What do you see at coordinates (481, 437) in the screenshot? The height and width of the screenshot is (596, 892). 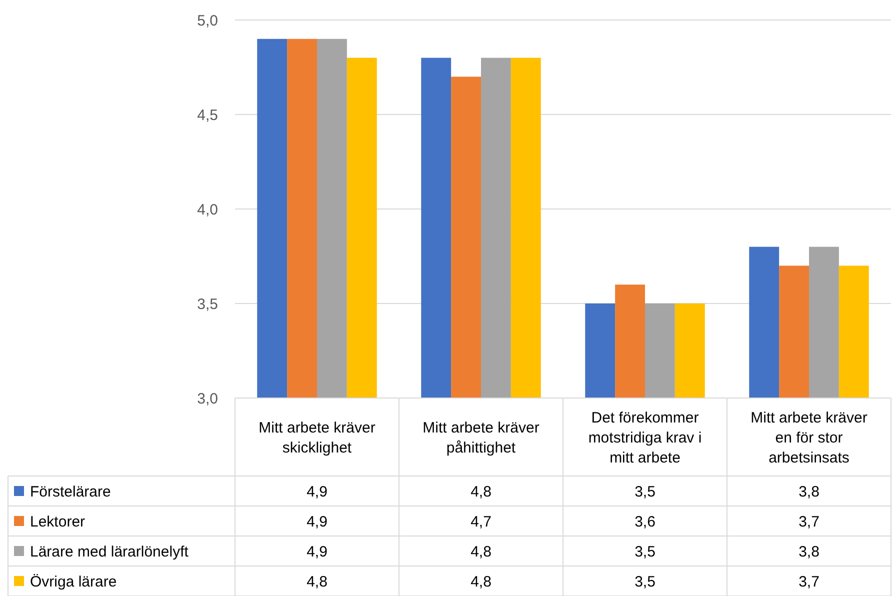 I see `x-tick-label: Mitt arbete kräver påhittighet` at bounding box center [481, 437].